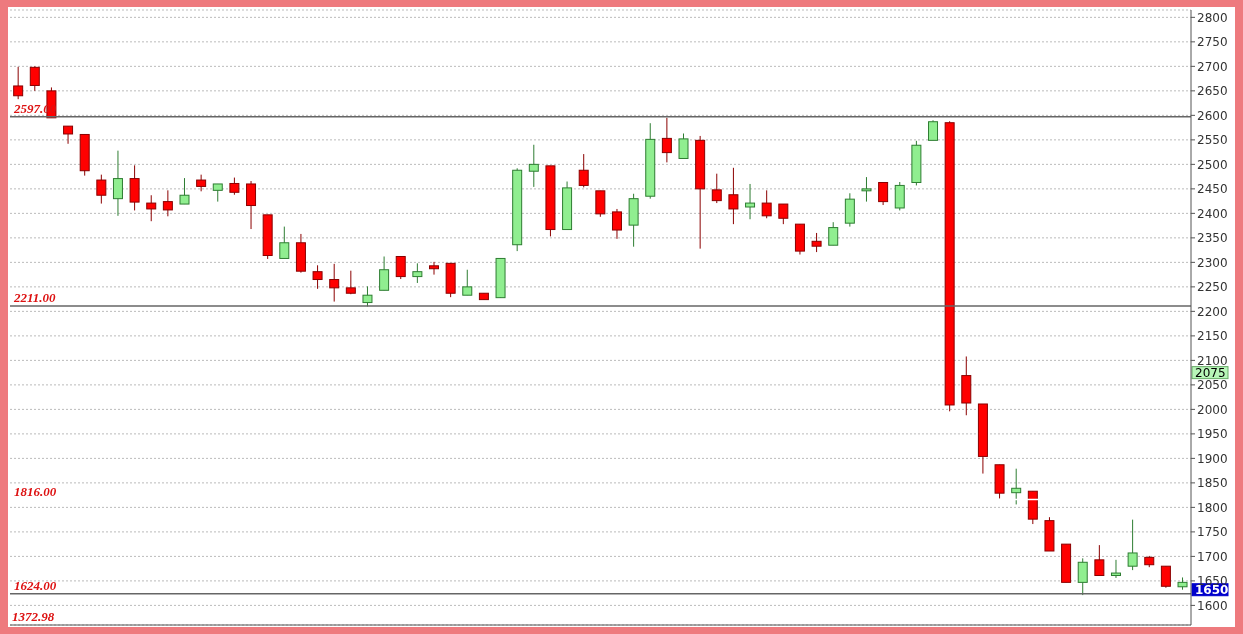 The image size is (1243, 634). What do you see at coordinates (1212, 434) in the screenshot?
I see `y-tick-label: 1950` at bounding box center [1212, 434].